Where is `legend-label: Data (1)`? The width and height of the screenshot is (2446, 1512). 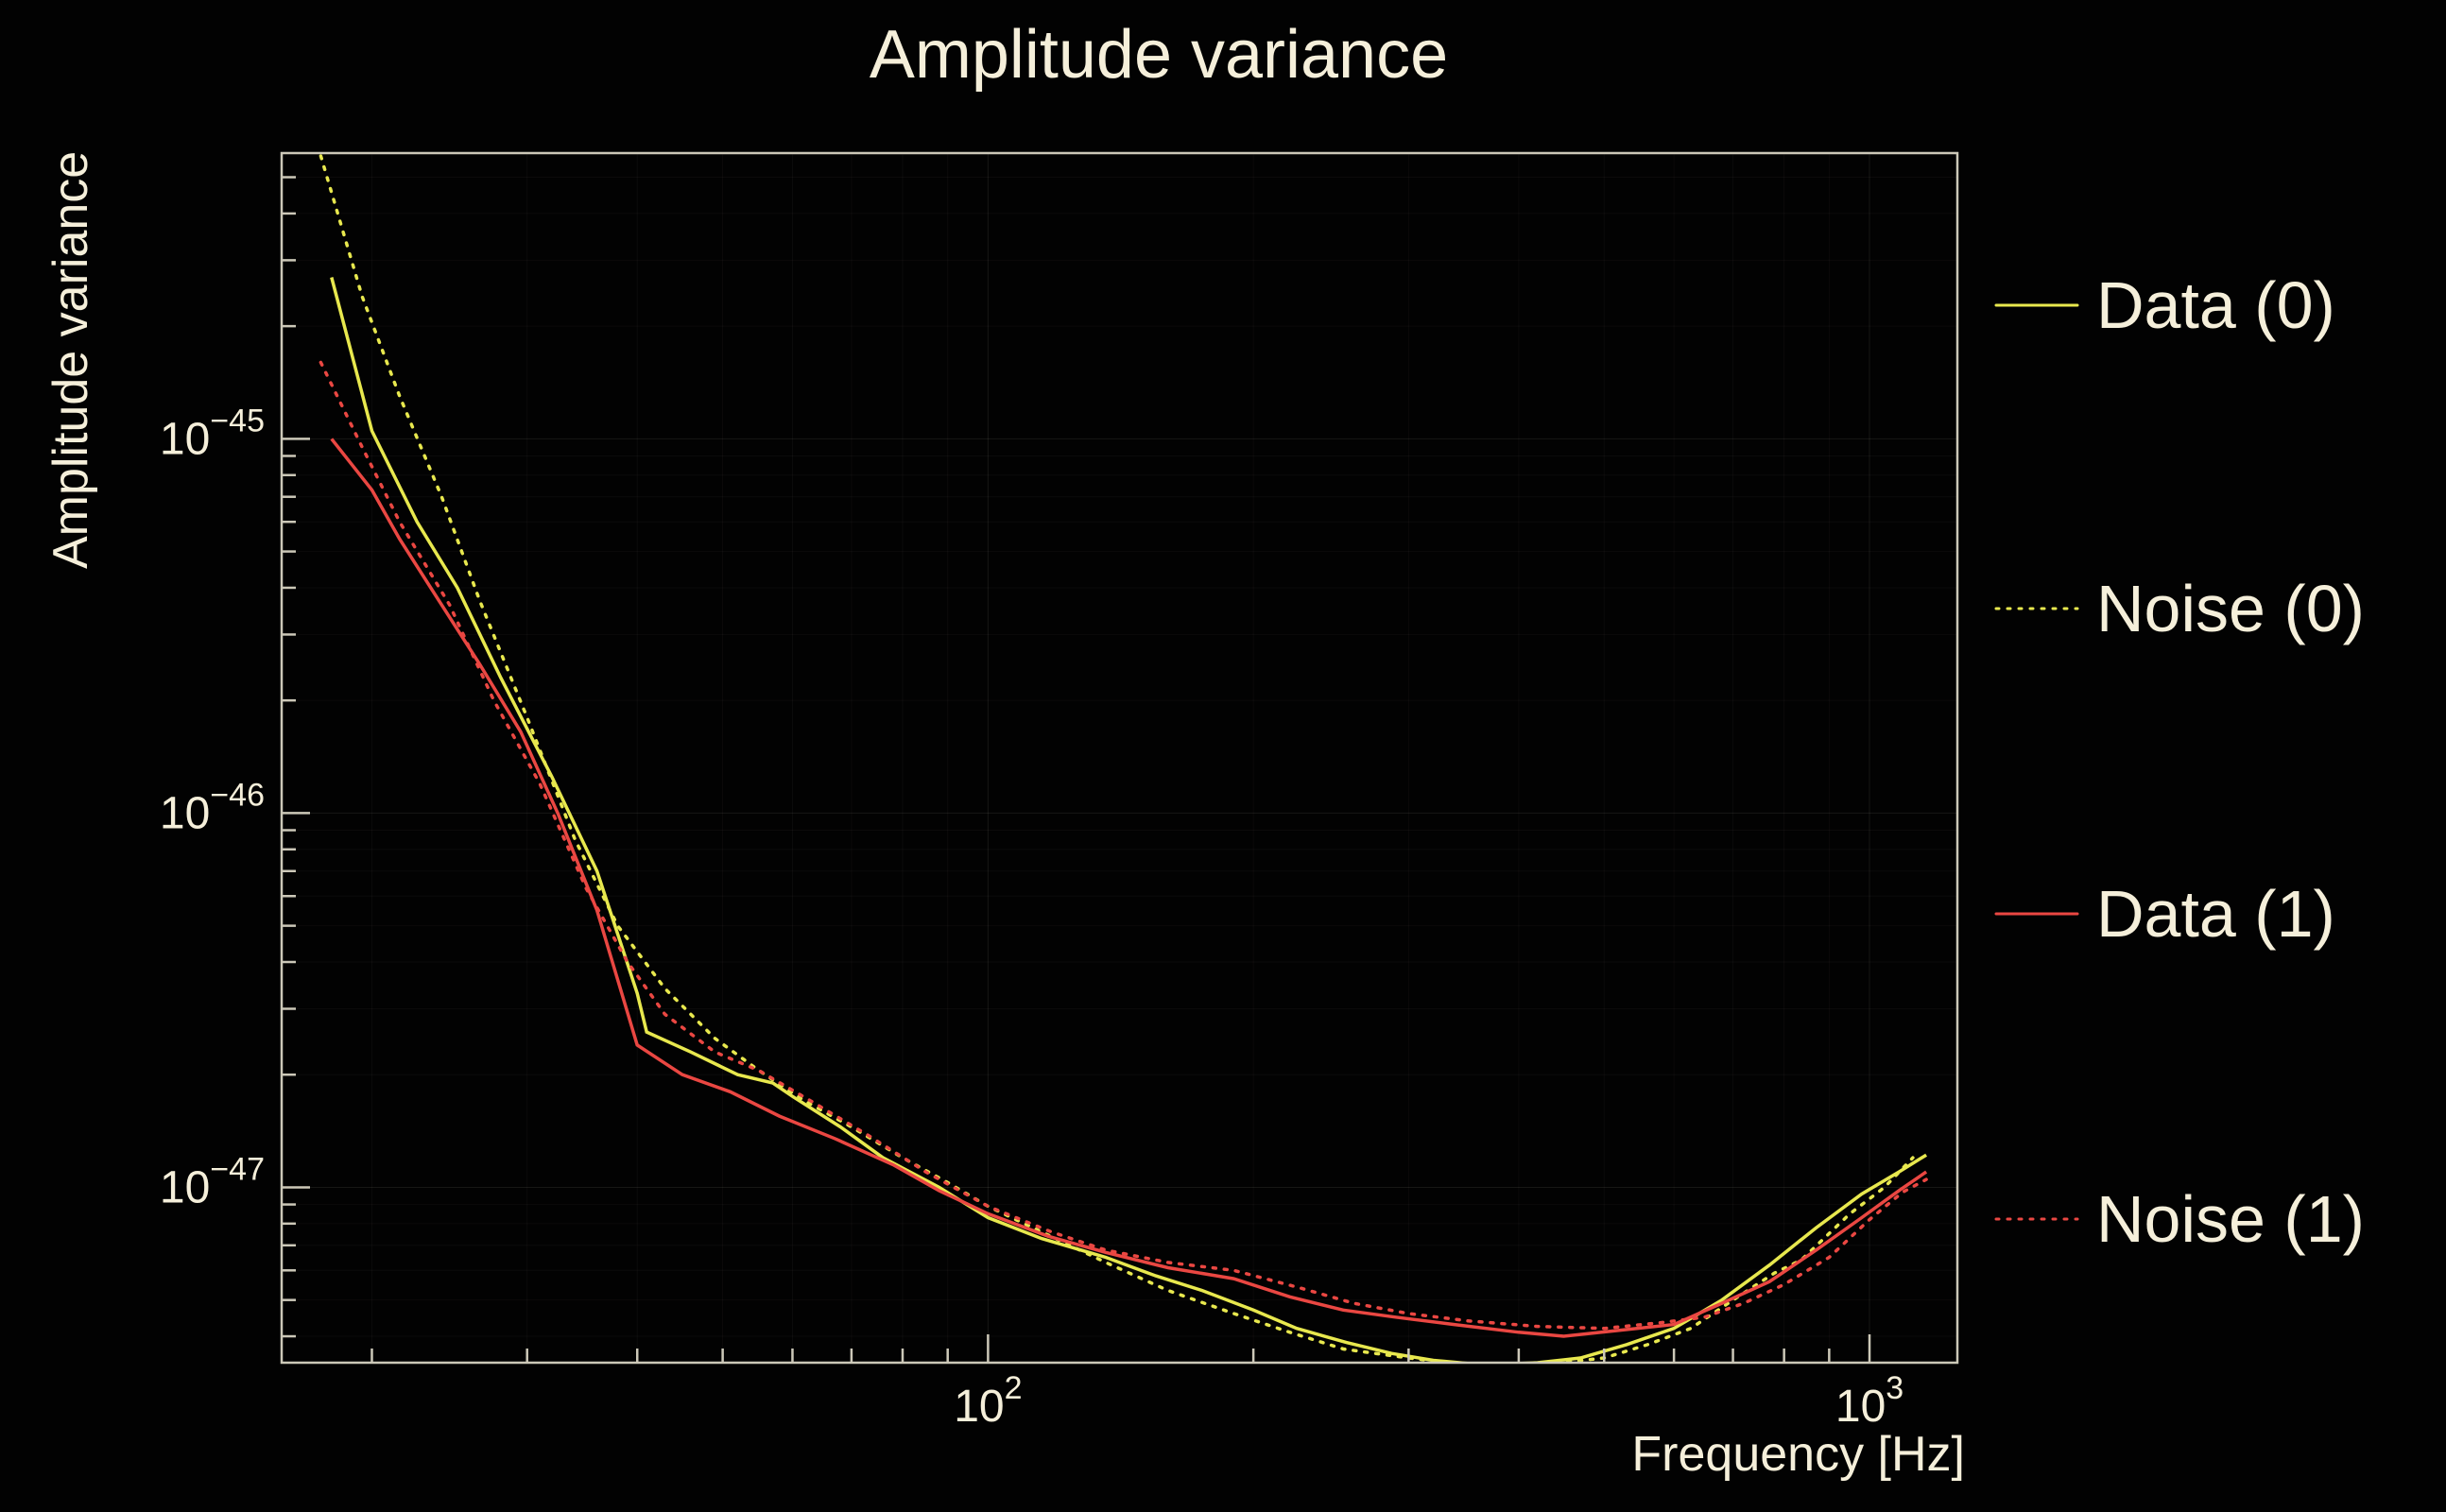 legend-label: Data (1) is located at coordinates (2215, 914).